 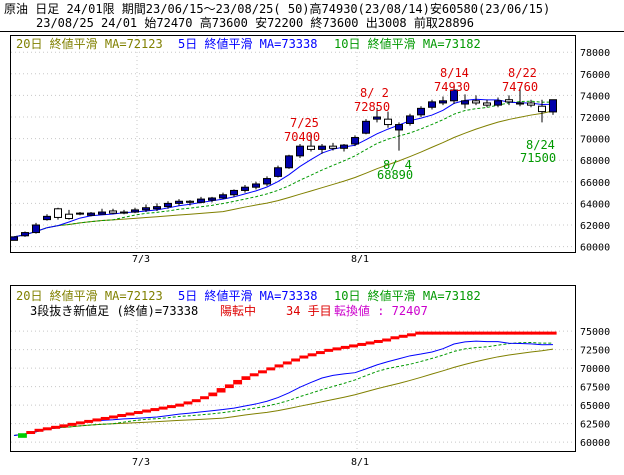 What do you see at coordinates (381, 310) in the screenshot?
I see `conversion-value: 転換値 : 72407` at bounding box center [381, 310].